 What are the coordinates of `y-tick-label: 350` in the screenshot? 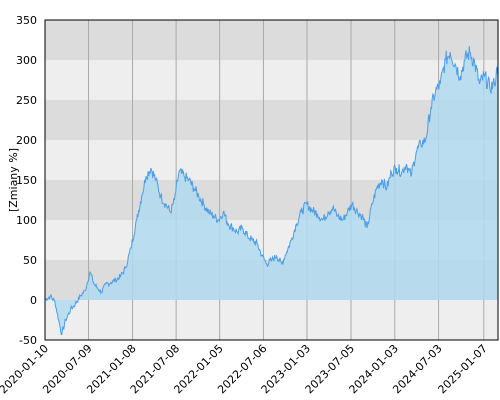 It's located at (26, 20).